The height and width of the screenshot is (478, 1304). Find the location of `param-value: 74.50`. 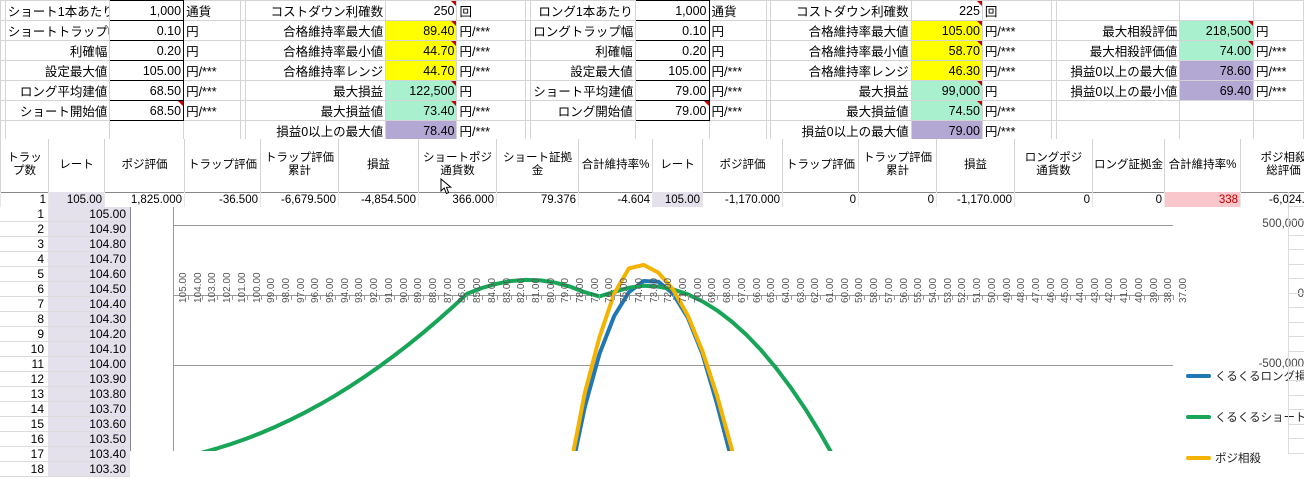

param-value: 74.50 is located at coordinates (946, 111).